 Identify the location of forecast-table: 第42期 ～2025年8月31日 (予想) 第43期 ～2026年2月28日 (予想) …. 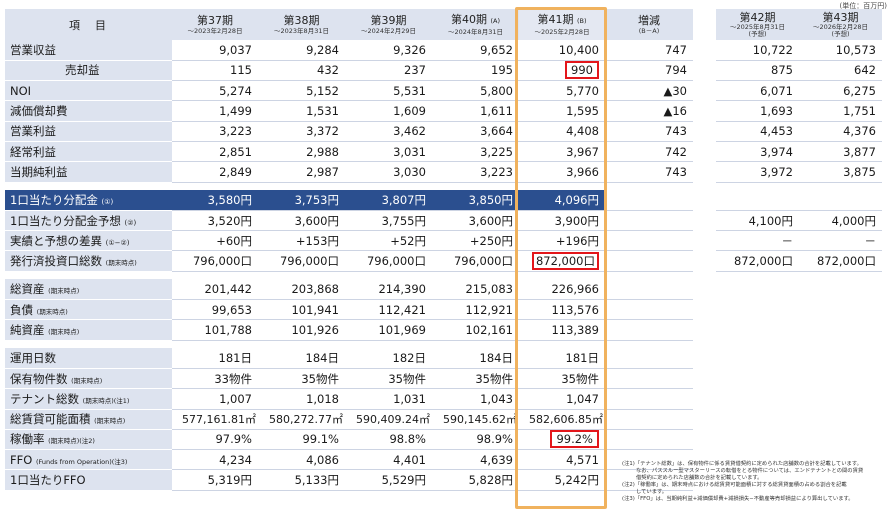
(799, 140).